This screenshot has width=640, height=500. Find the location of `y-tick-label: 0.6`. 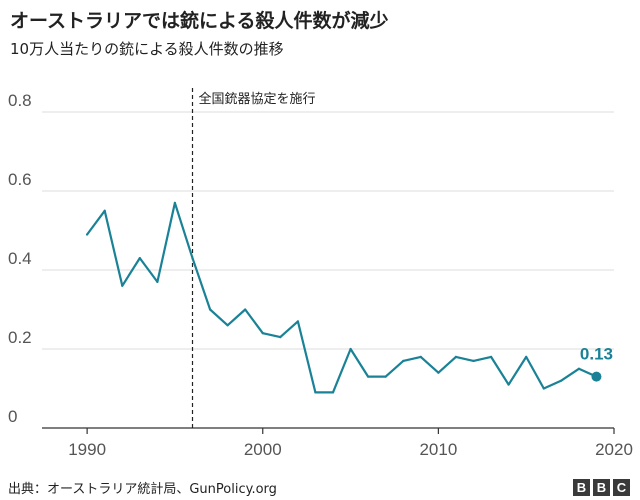

y-tick-label: 0.6 is located at coordinates (20, 179).